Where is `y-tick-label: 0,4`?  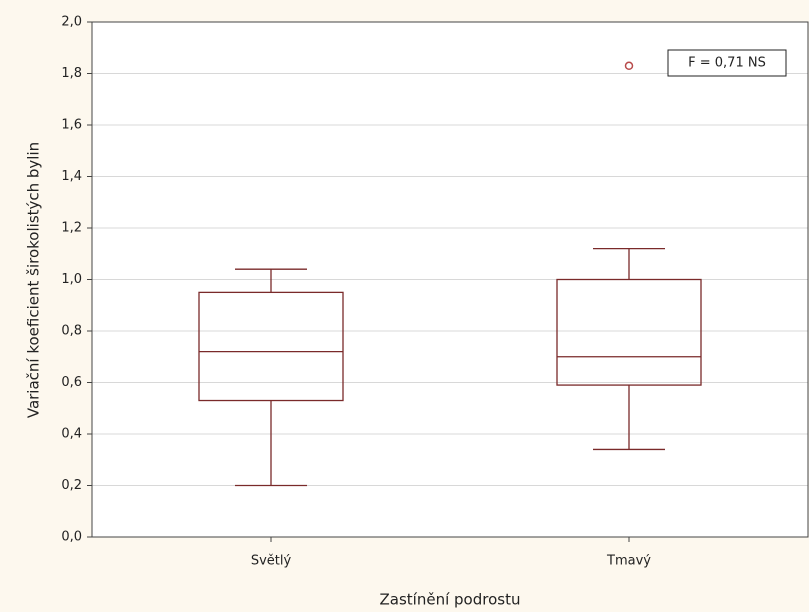
y-tick-label: 0,4 is located at coordinates (71, 434).